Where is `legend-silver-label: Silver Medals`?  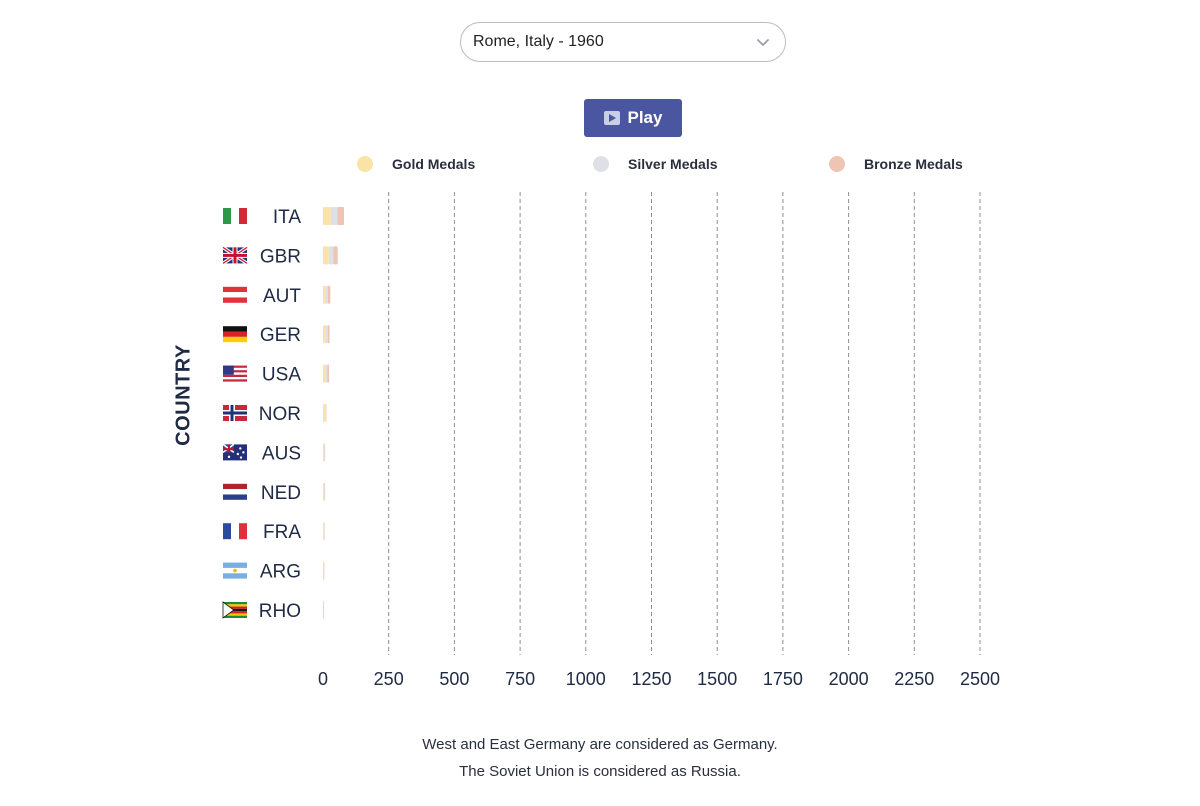
legend-silver-label: Silver Medals is located at coordinates (673, 164).